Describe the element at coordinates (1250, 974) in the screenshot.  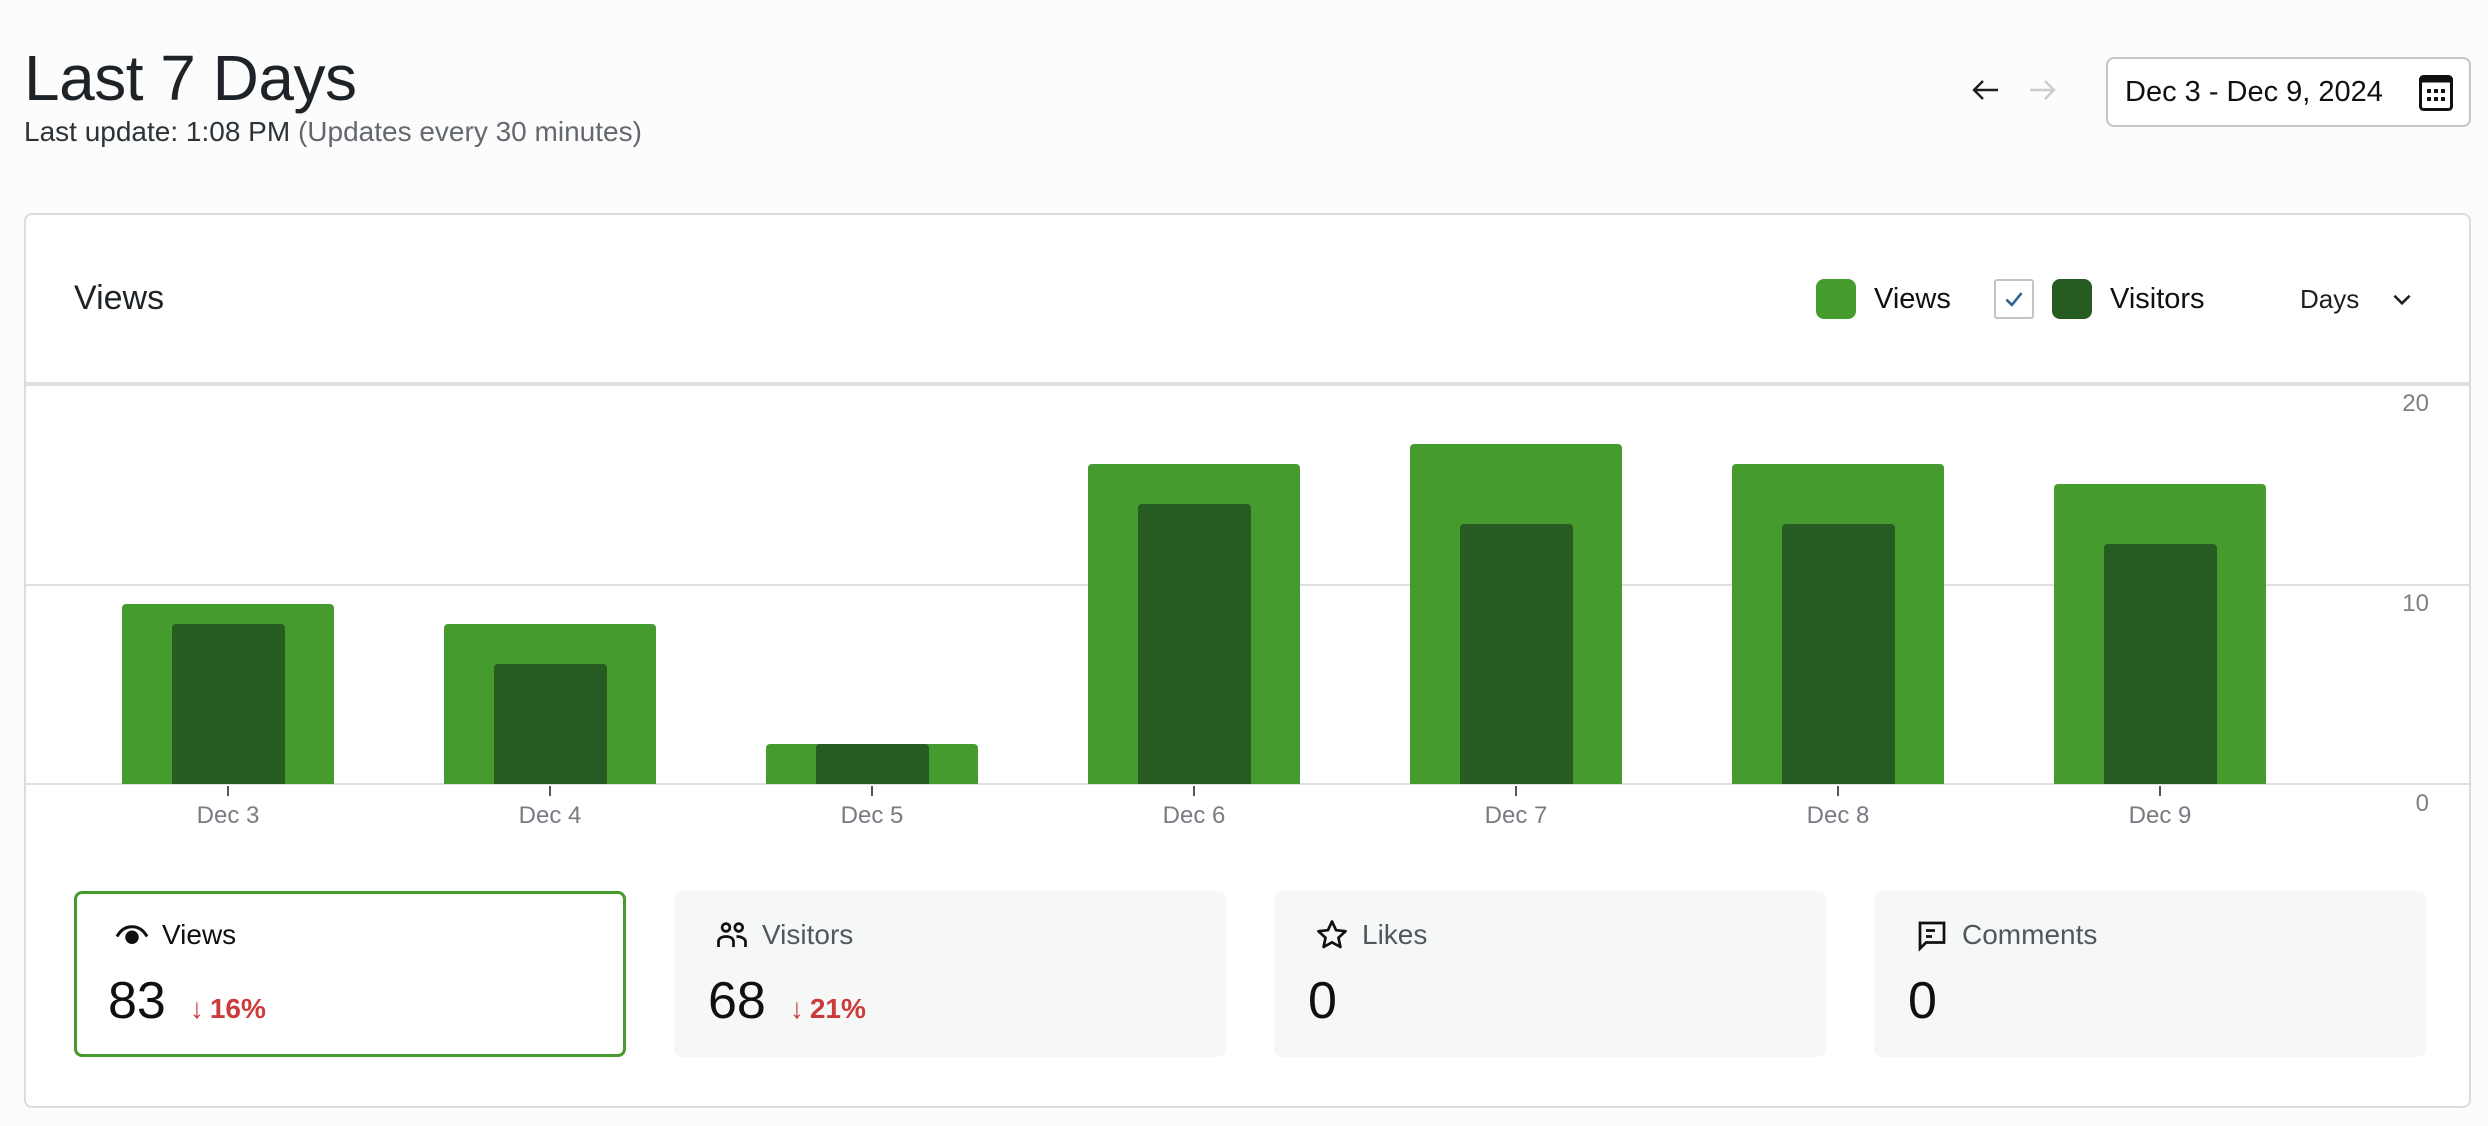
I see `stat-cards: Views 83 ↓ 16% Visitors 68 ↓ 21%` at that location.